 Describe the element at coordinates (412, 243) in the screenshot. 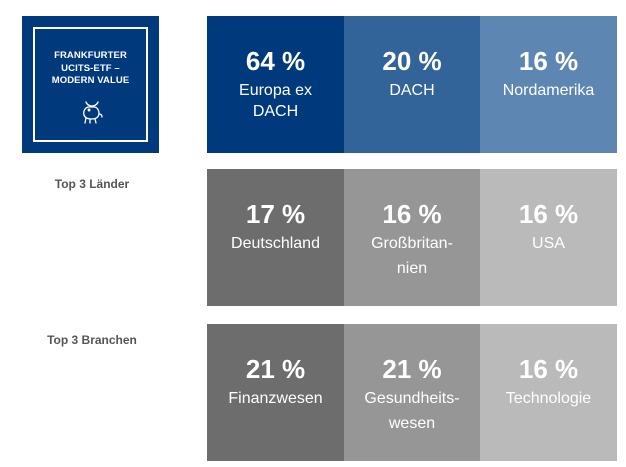

I see `cell-label-line-1: Großbritan-` at that location.